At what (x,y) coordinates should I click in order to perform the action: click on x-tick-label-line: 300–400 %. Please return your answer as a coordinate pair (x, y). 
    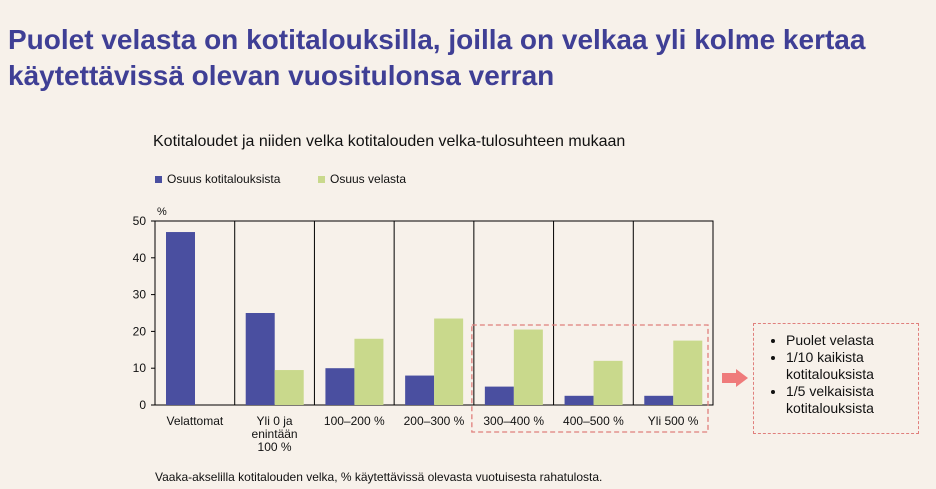
    Looking at the image, I should click on (513, 421).